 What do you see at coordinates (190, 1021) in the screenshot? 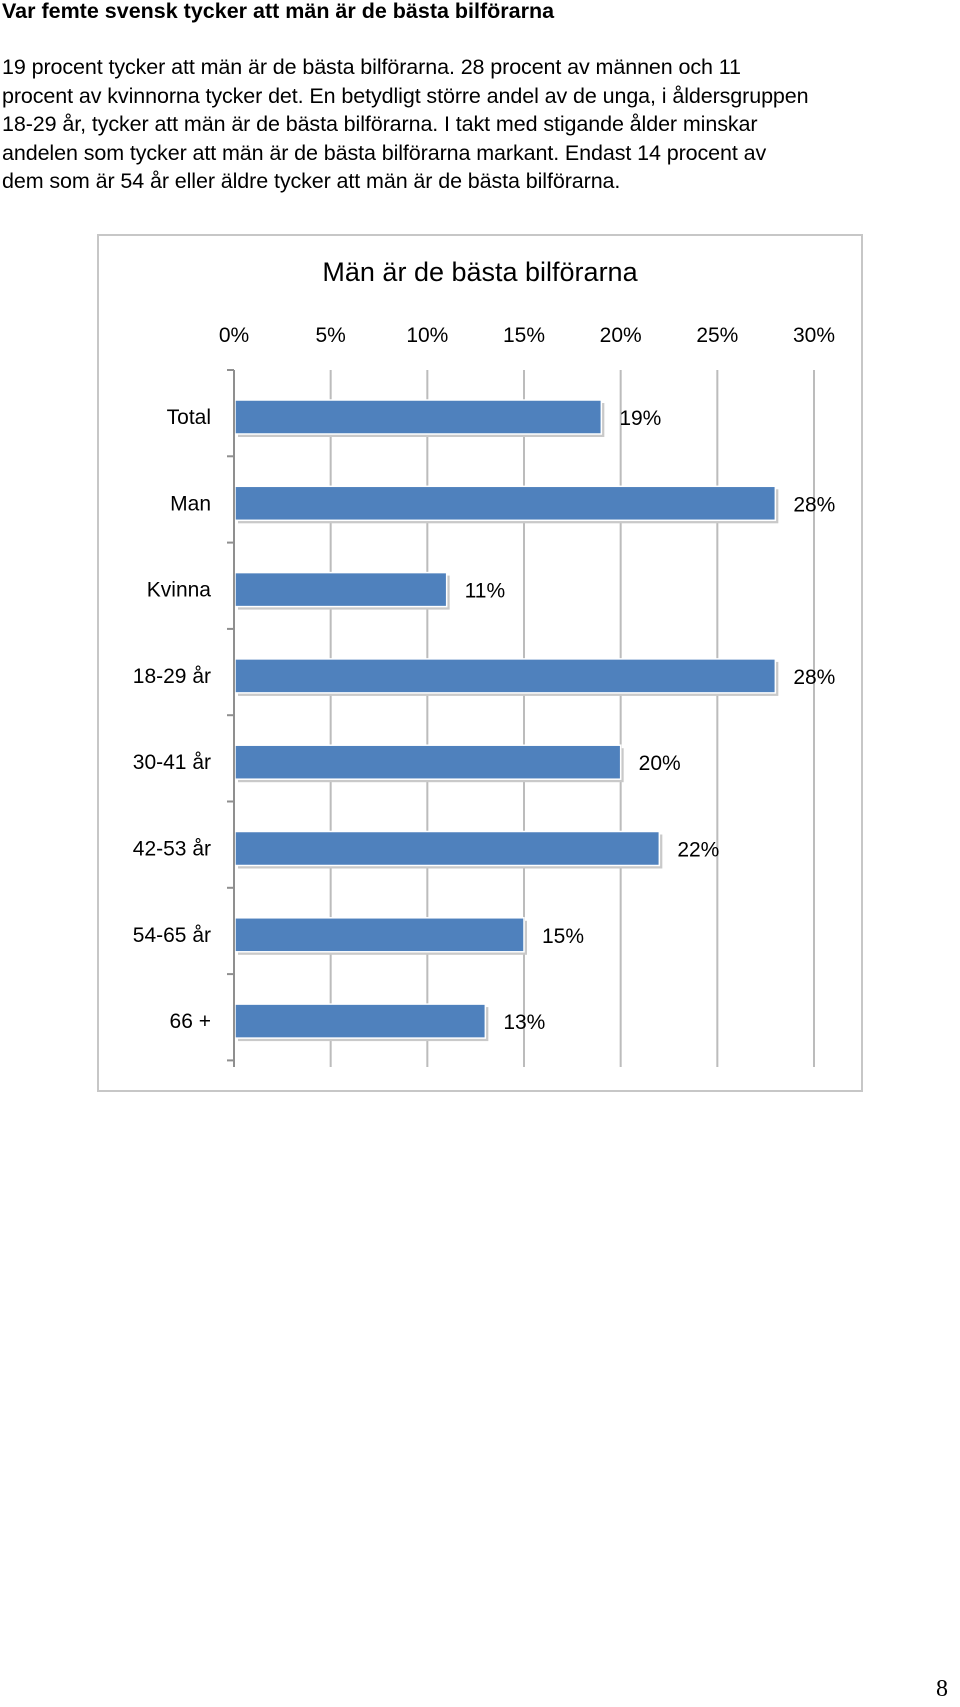
I see `category-label: 66 +` at bounding box center [190, 1021].